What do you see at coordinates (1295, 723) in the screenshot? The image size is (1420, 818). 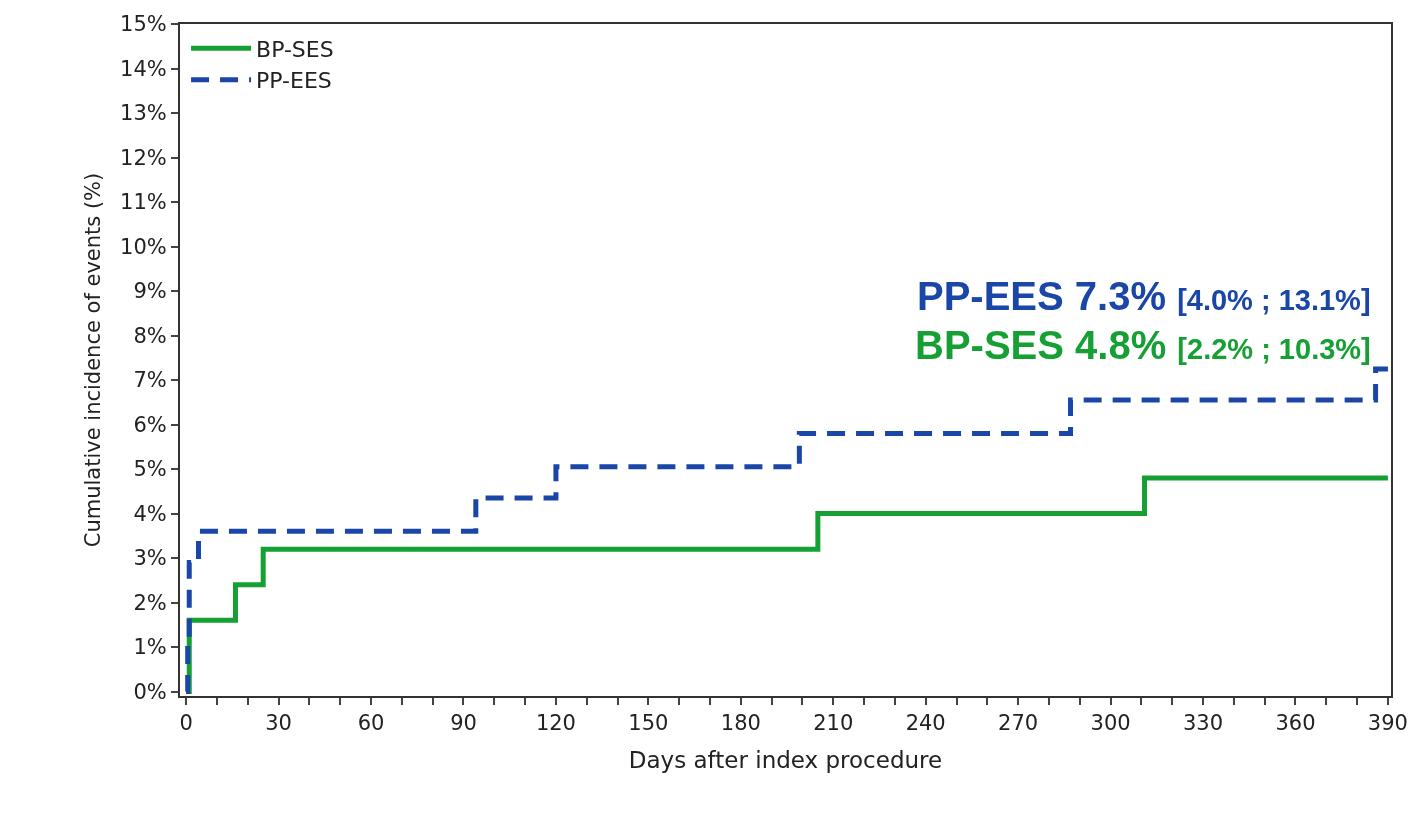 I see `x-tick-label: 360` at bounding box center [1295, 723].